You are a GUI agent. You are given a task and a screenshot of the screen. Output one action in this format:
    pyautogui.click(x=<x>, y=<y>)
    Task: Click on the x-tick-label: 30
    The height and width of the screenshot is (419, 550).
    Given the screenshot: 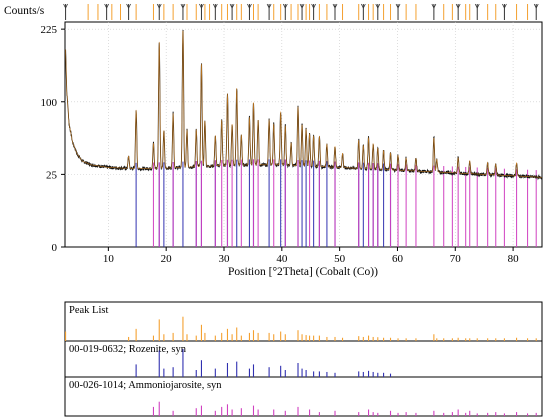 What is the action you would take?
    pyautogui.click(x=225, y=259)
    